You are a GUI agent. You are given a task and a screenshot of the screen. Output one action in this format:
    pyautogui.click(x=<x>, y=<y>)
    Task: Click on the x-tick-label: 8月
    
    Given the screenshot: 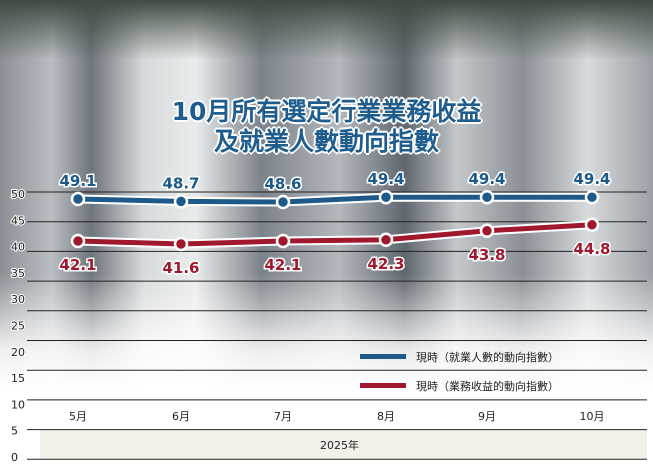 What is the action you would take?
    pyautogui.click(x=386, y=416)
    